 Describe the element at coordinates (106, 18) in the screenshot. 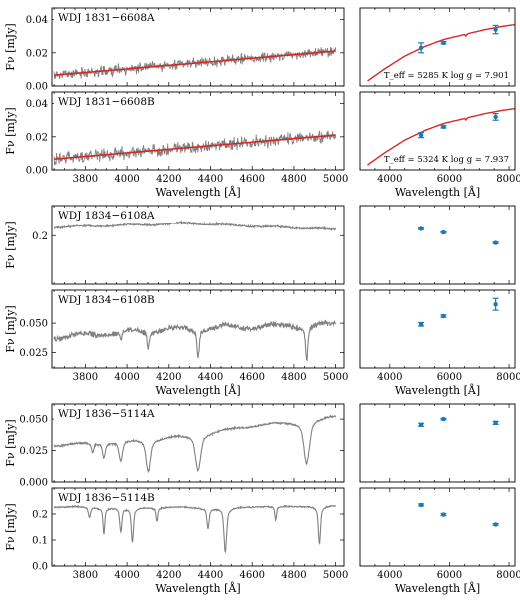

I see `panel-label: WDJ 1831−6608A` at that location.